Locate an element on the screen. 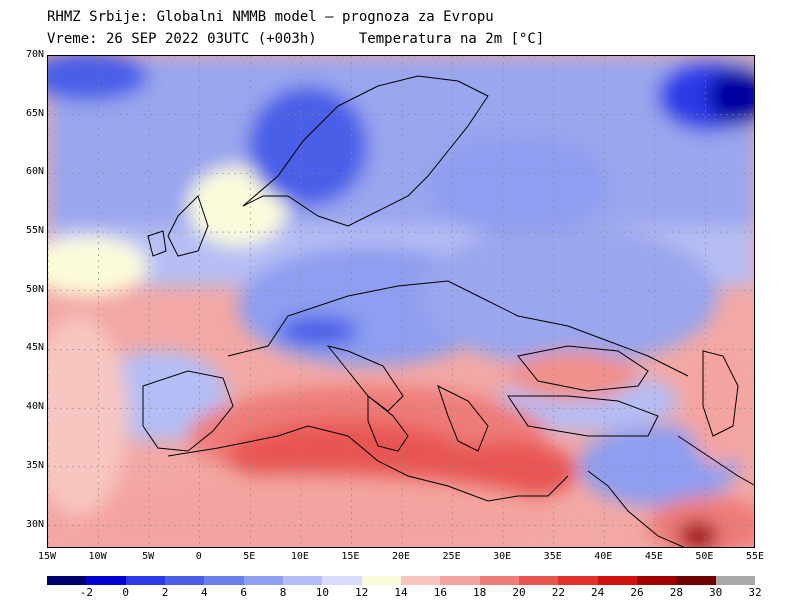 The width and height of the screenshot is (800, 600). colorbar-label: 32 is located at coordinates (755, 592).